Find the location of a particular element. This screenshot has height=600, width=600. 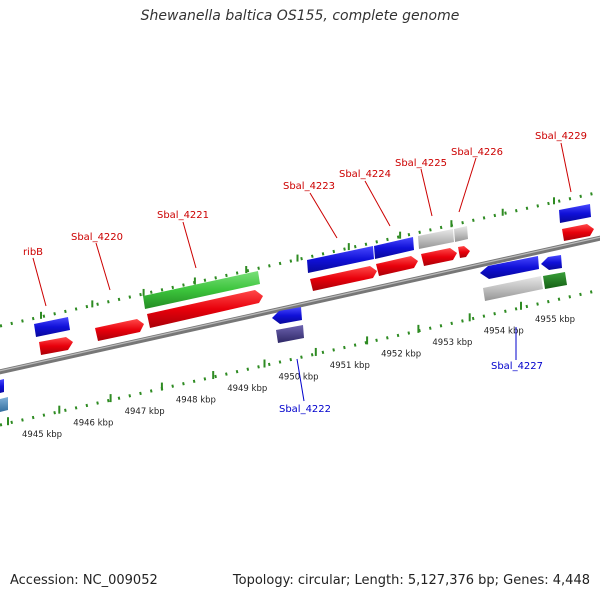

scale-tick-label: 4946 kbp is located at coordinates (93, 424).